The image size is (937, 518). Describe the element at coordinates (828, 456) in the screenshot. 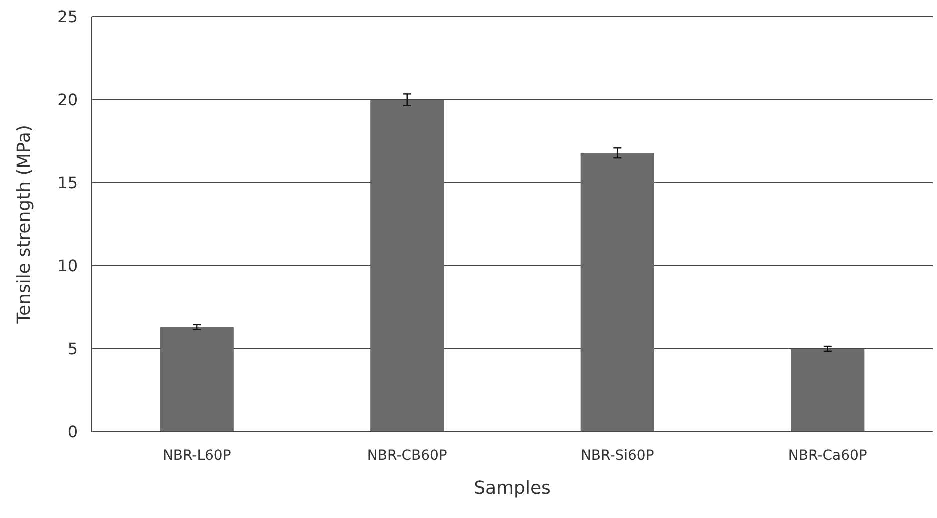

I see `x-tick-label: NBR-Ca60P` at that location.